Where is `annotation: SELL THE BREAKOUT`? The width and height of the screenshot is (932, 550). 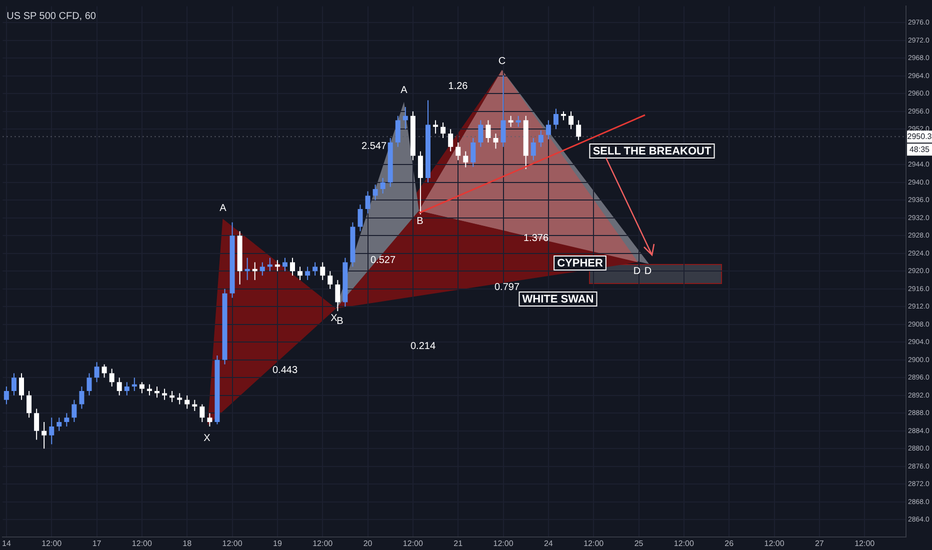 annotation: SELL THE BREAKOUT is located at coordinates (652, 152).